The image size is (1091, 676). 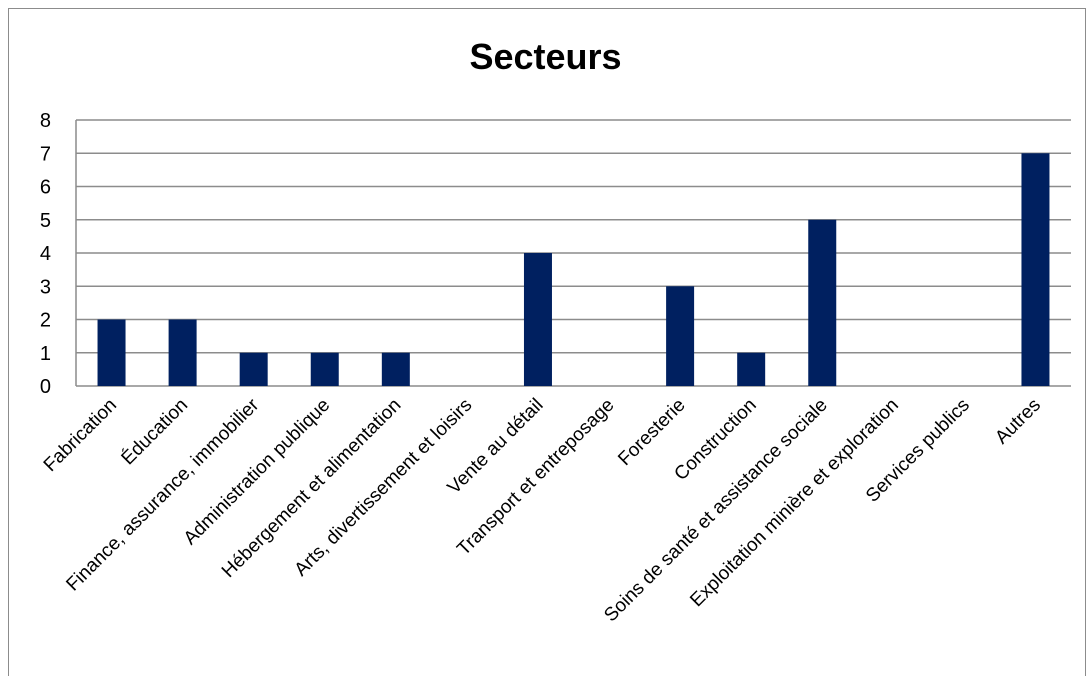 I want to click on y-tick-label: 8, so click(x=45, y=121).